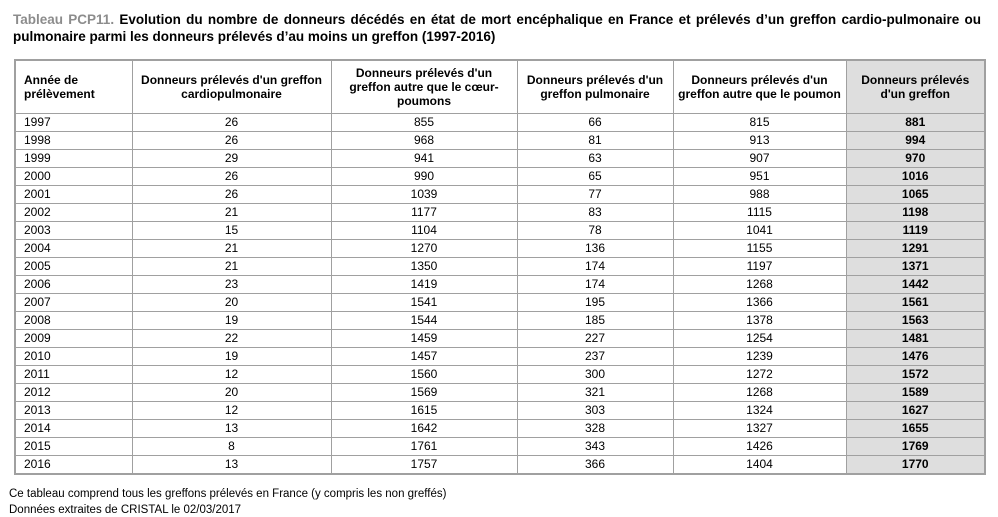 The height and width of the screenshot is (517, 998). I want to click on value-cell: 988, so click(759, 194).